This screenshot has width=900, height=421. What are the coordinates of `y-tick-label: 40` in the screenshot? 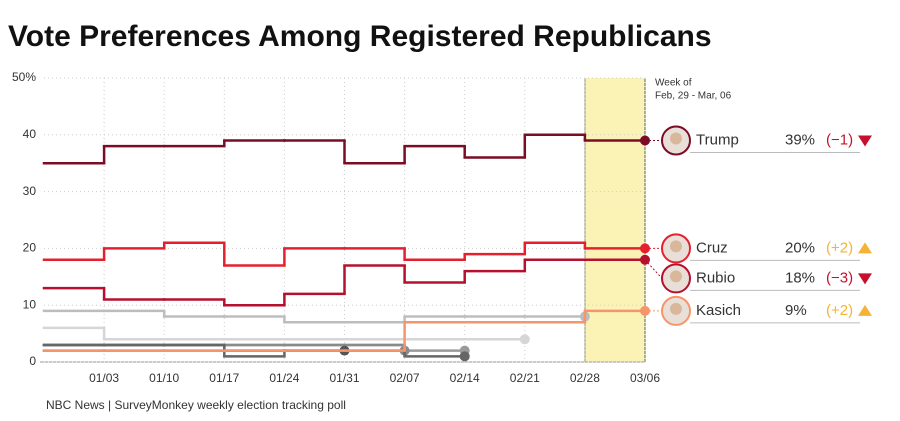 It's located at (30, 134).